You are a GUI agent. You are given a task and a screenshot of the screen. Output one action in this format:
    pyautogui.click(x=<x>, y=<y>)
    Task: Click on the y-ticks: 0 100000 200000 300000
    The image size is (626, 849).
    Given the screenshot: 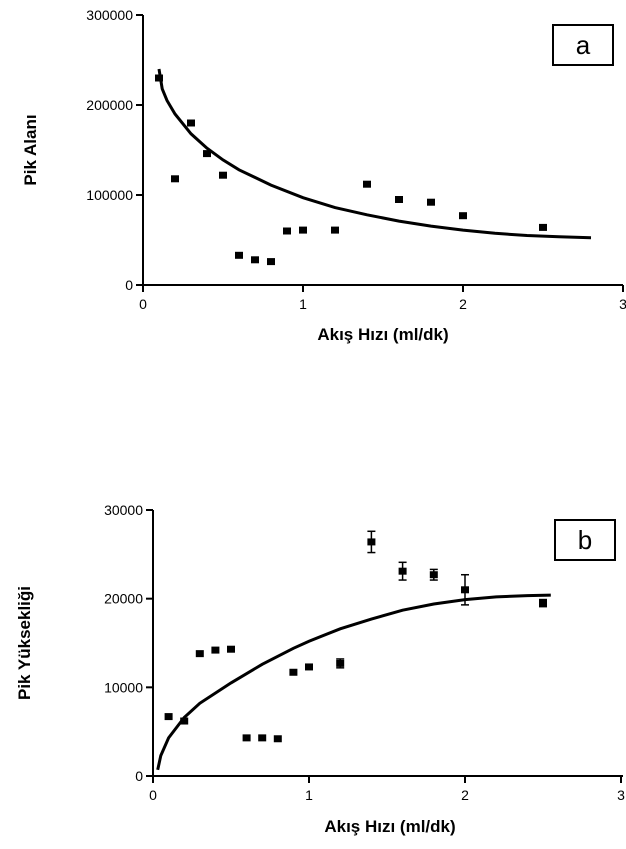 What is the action you would take?
    pyautogui.click(x=114, y=150)
    